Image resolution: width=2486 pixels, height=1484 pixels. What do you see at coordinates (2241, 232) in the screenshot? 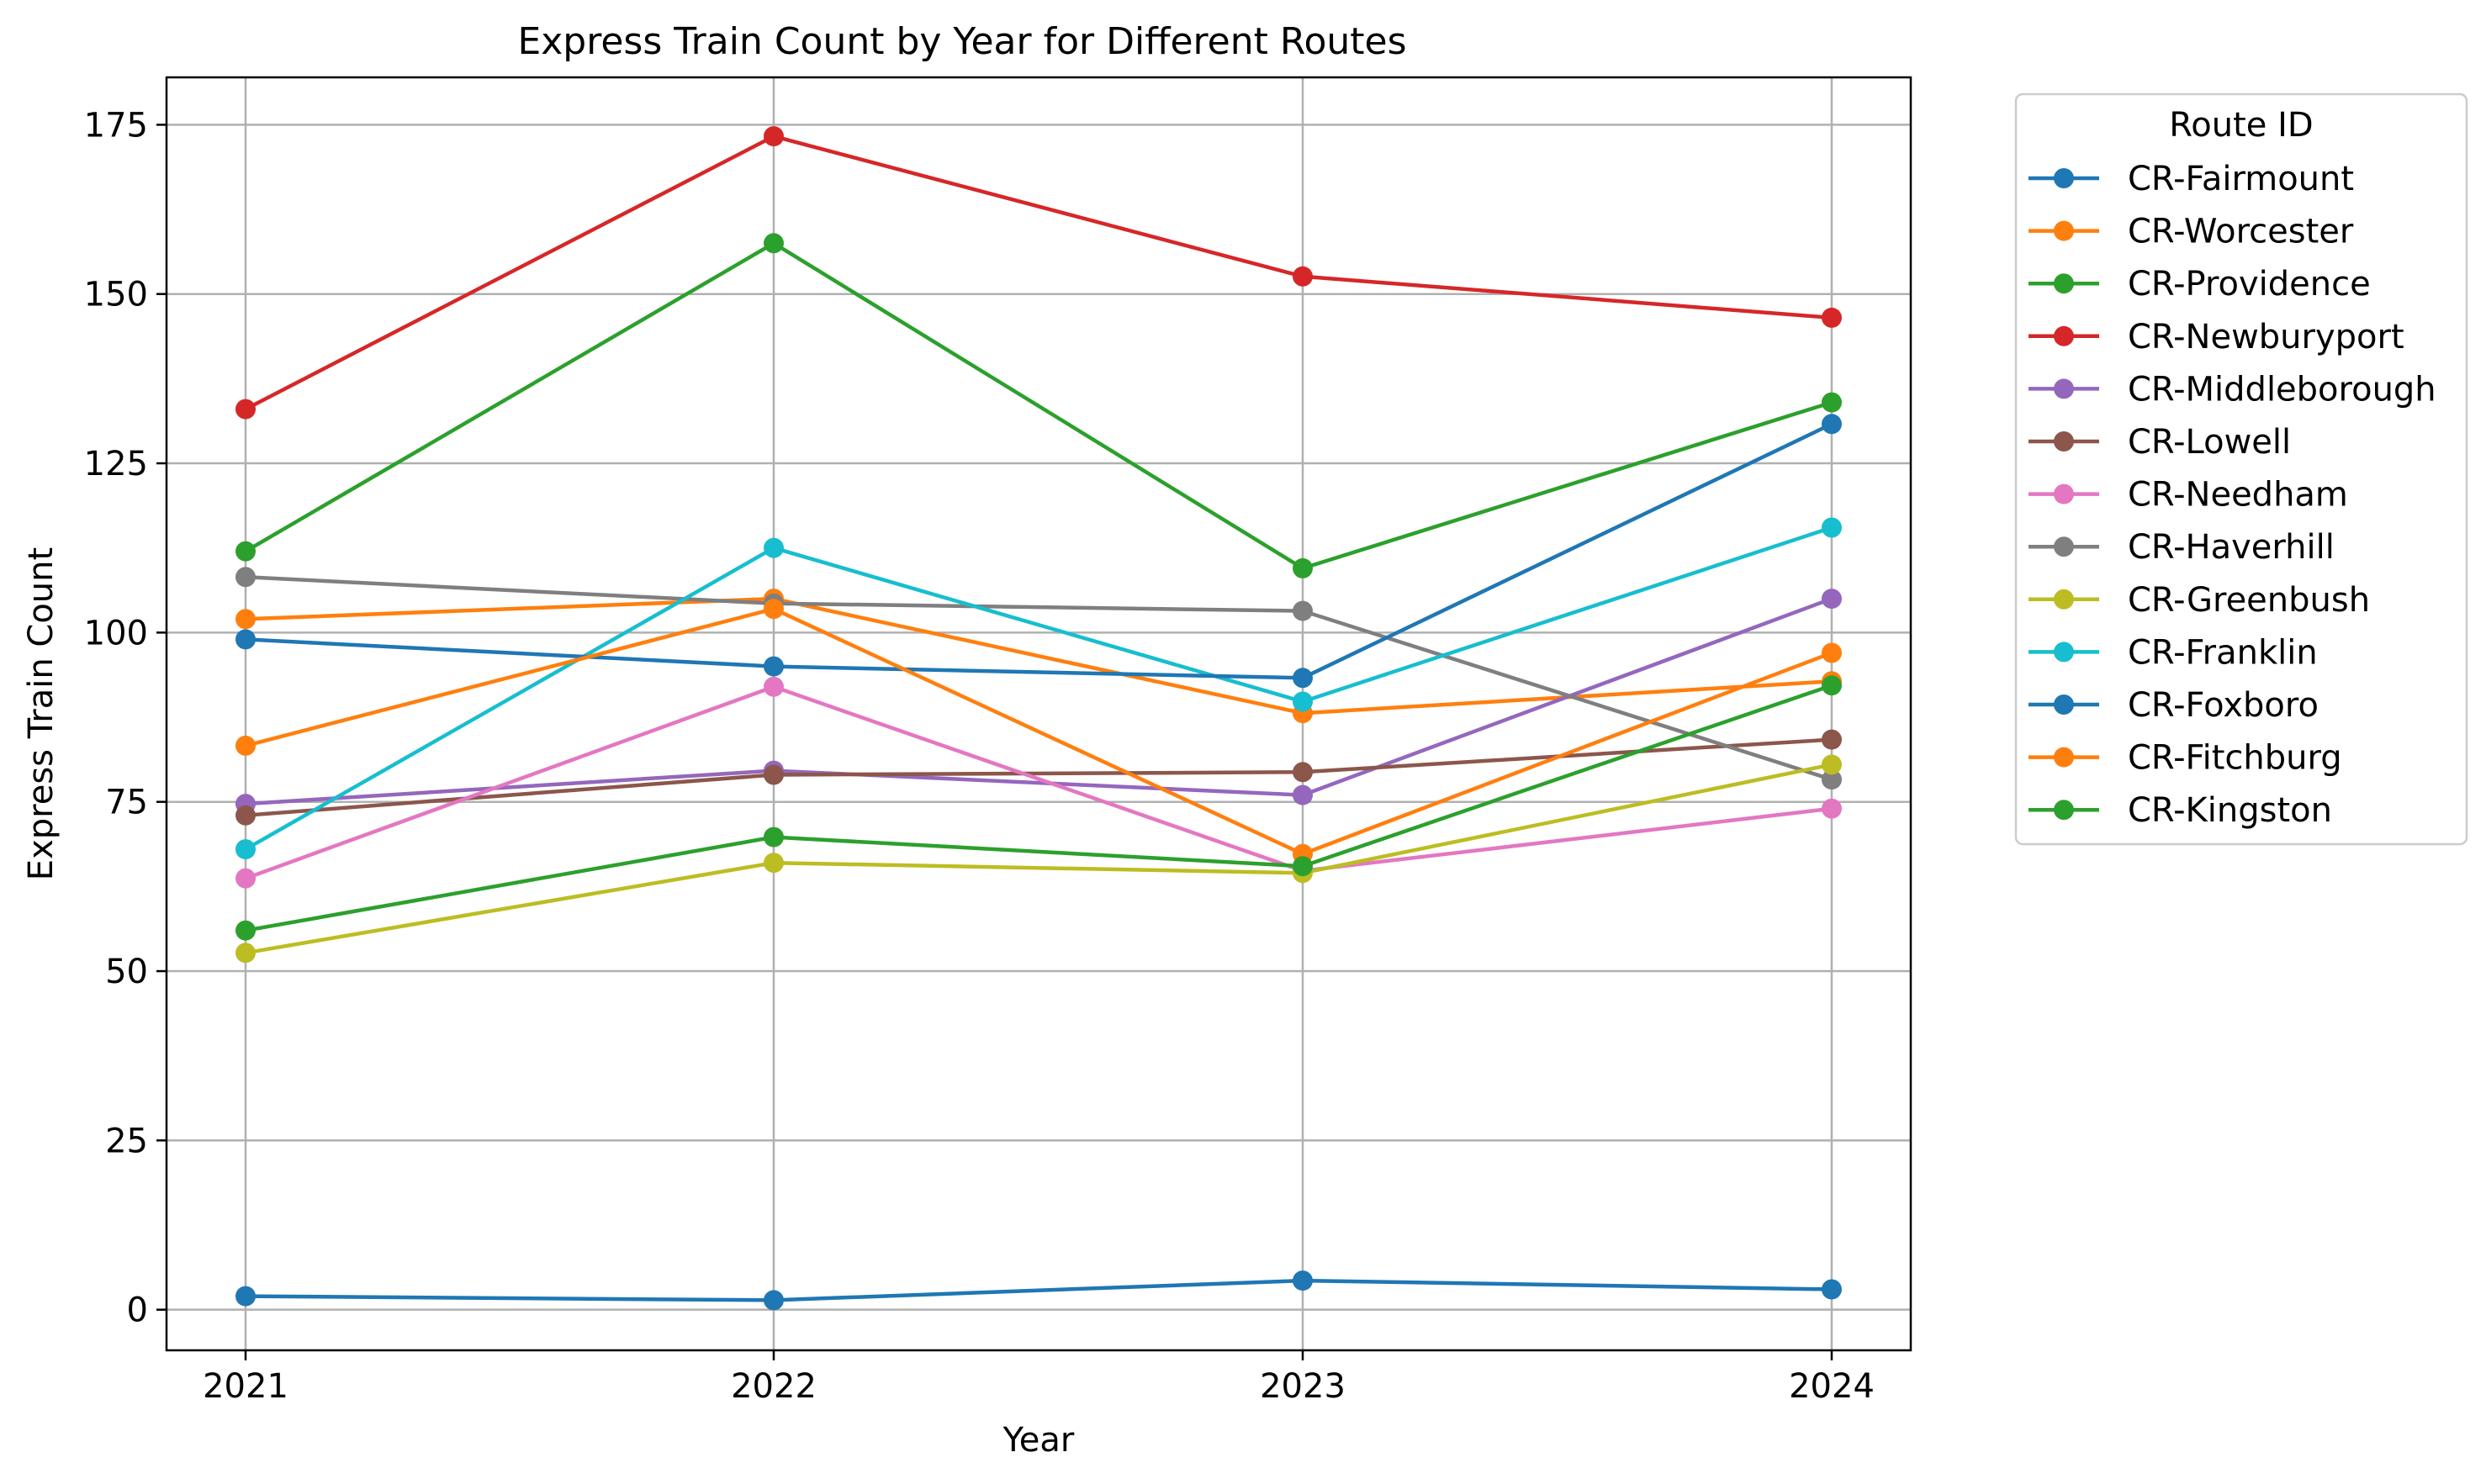
I see `legend-label: CR-Worcester` at bounding box center [2241, 232].